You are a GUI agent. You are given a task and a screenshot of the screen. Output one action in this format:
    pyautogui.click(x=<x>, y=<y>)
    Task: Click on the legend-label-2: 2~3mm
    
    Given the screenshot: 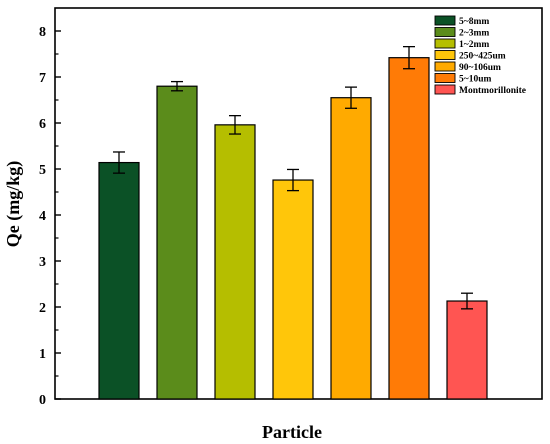 What is the action you would take?
    pyautogui.click(x=474, y=34)
    